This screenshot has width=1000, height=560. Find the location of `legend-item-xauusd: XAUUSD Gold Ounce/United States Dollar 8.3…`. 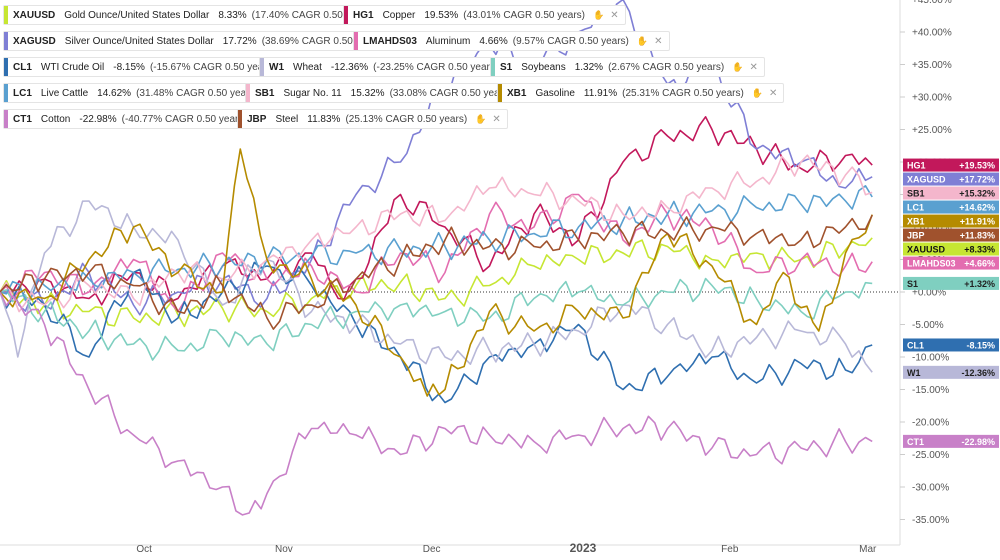

legend-item-xauusd: XAUUSD Gold Ounce/United States Dollar 8.3… is located at coordinates (208, 15).